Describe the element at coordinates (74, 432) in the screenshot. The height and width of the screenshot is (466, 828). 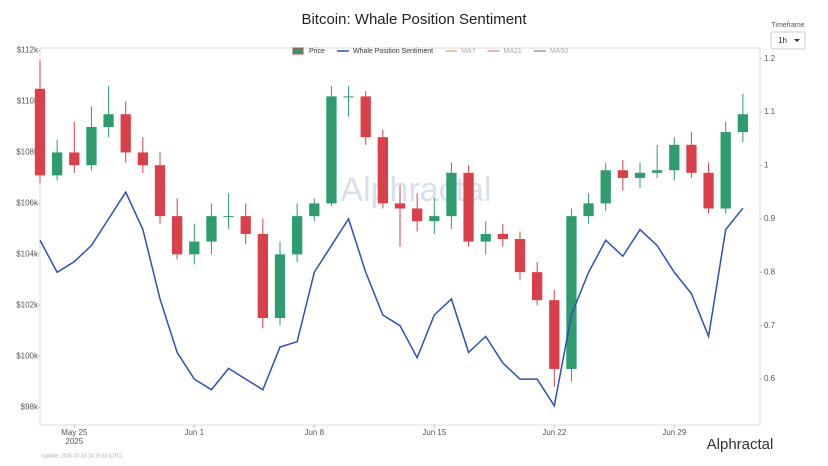
I see `x-tick-label: May 25` at that location.